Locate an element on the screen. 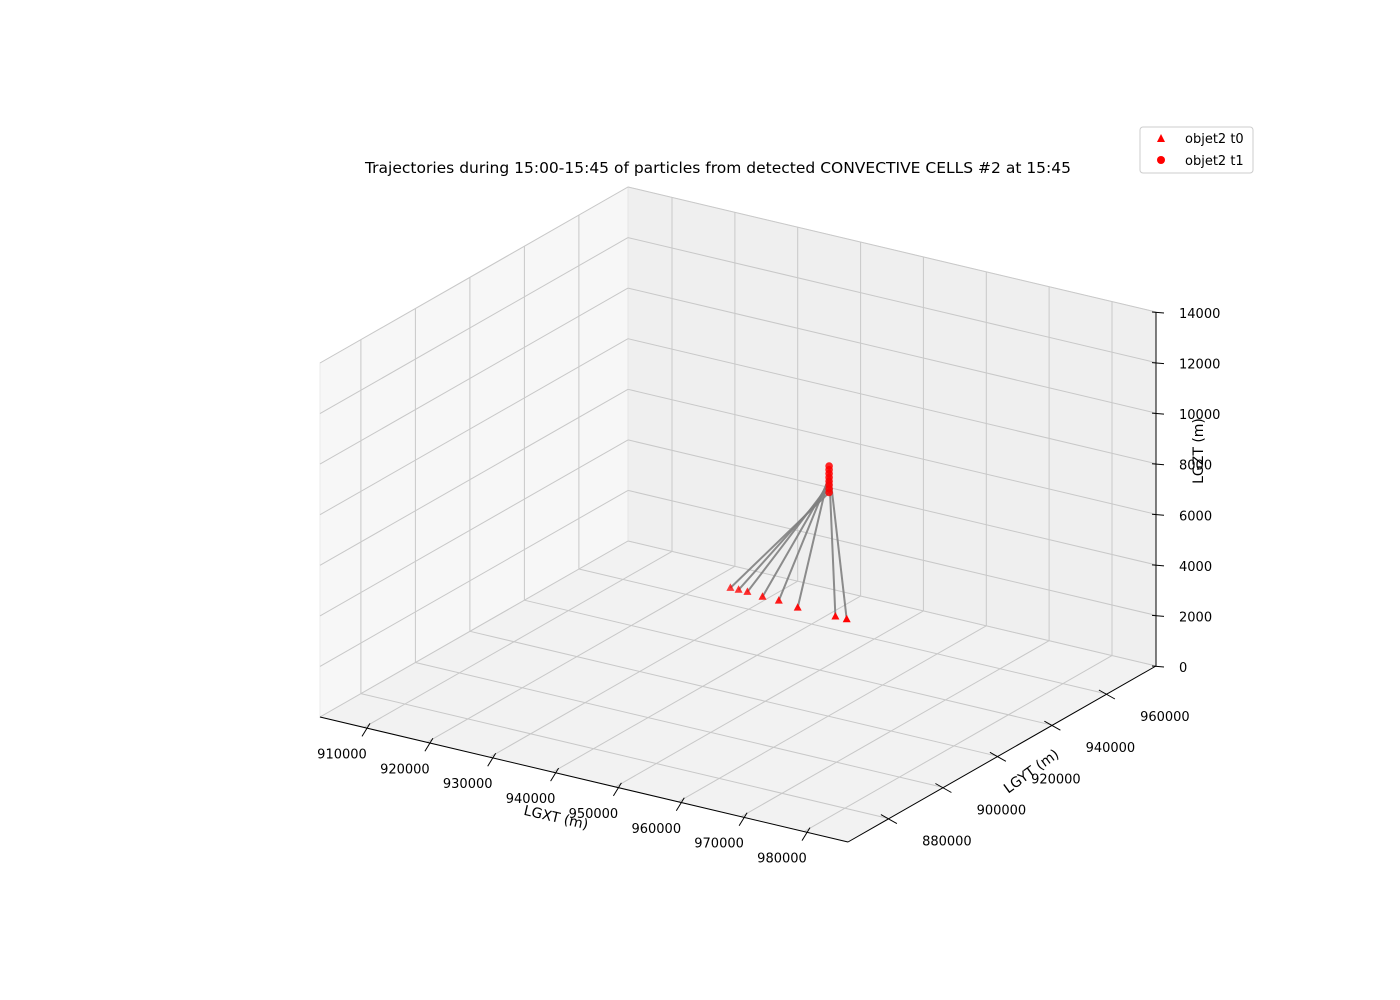  trajectory-lines is located at coordinates (788, 542).